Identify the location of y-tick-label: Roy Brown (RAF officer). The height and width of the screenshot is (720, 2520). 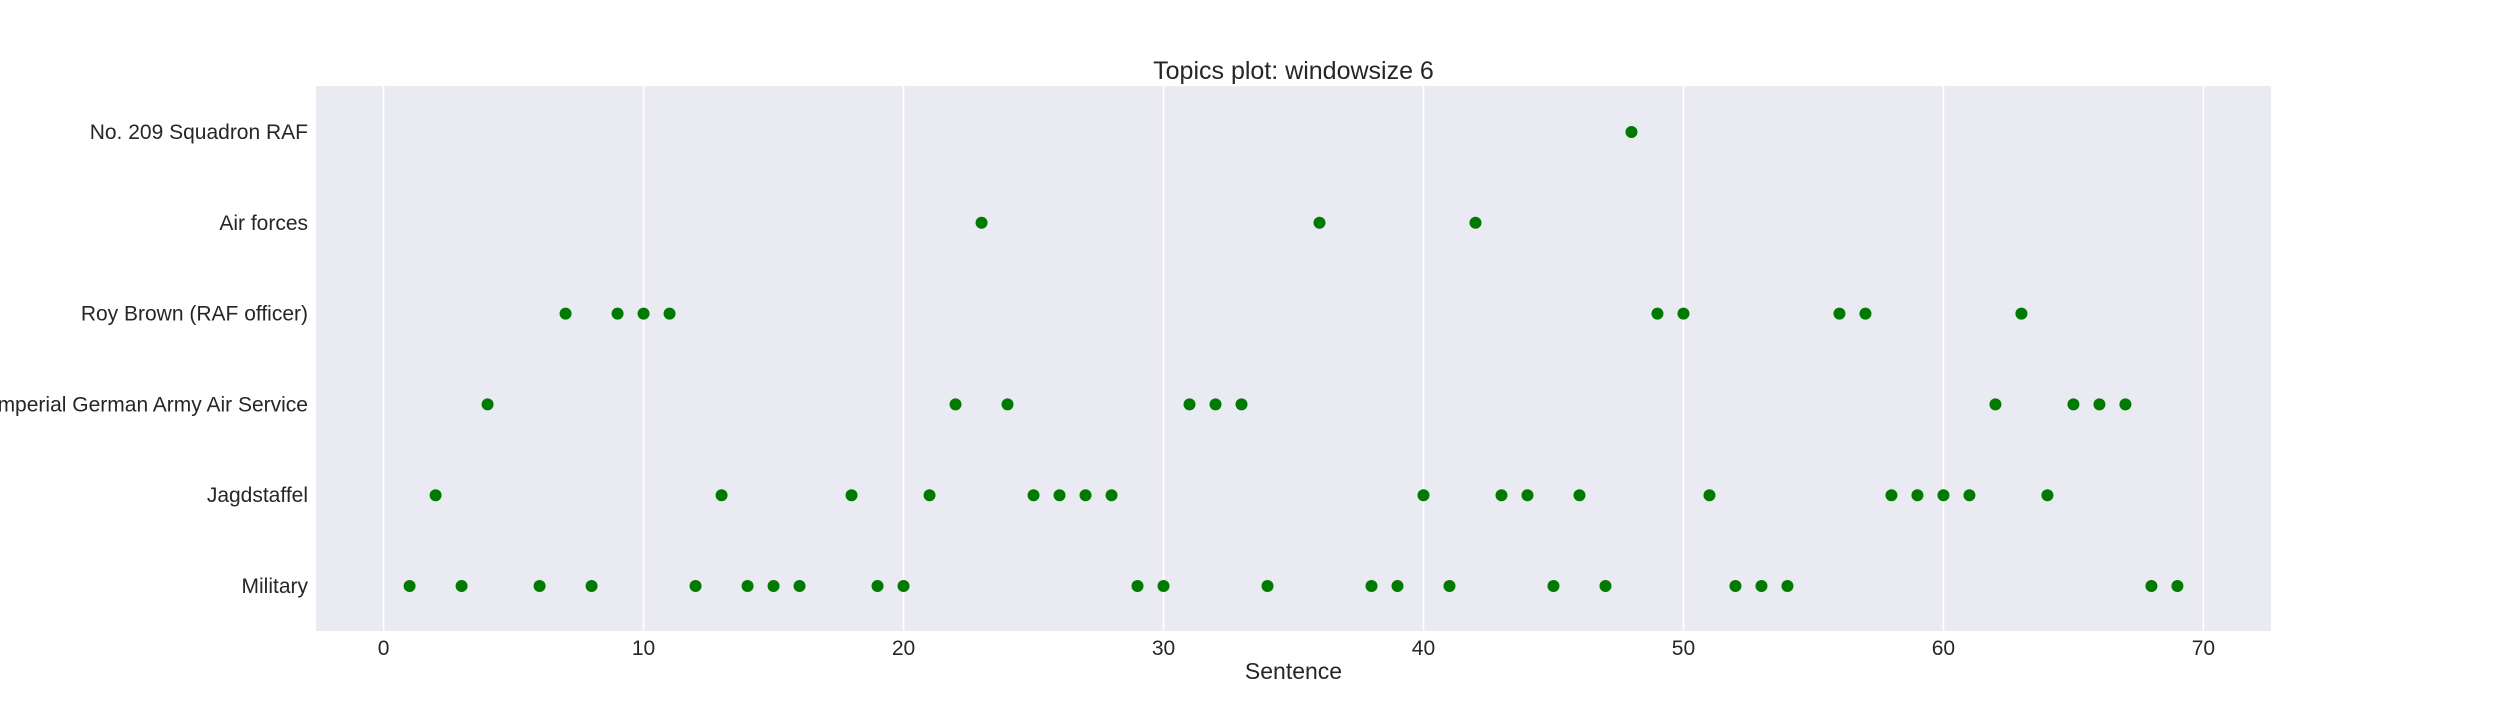
(194, 314).